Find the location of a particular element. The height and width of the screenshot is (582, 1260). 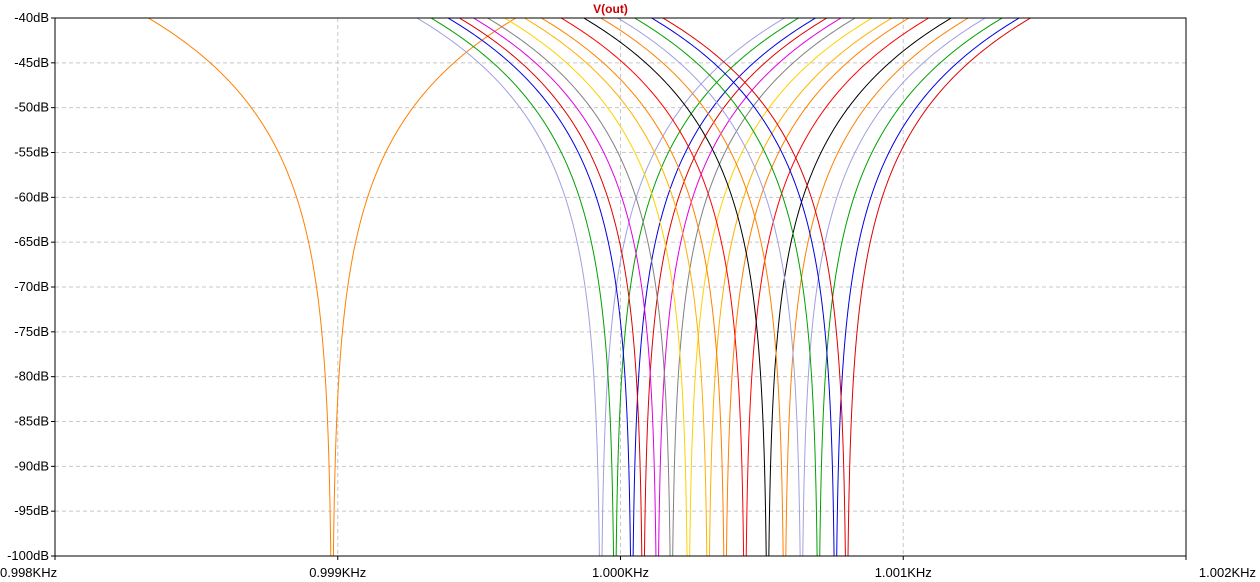

x-tick-label: 0.998KHz is located at coordinates (28, 572).